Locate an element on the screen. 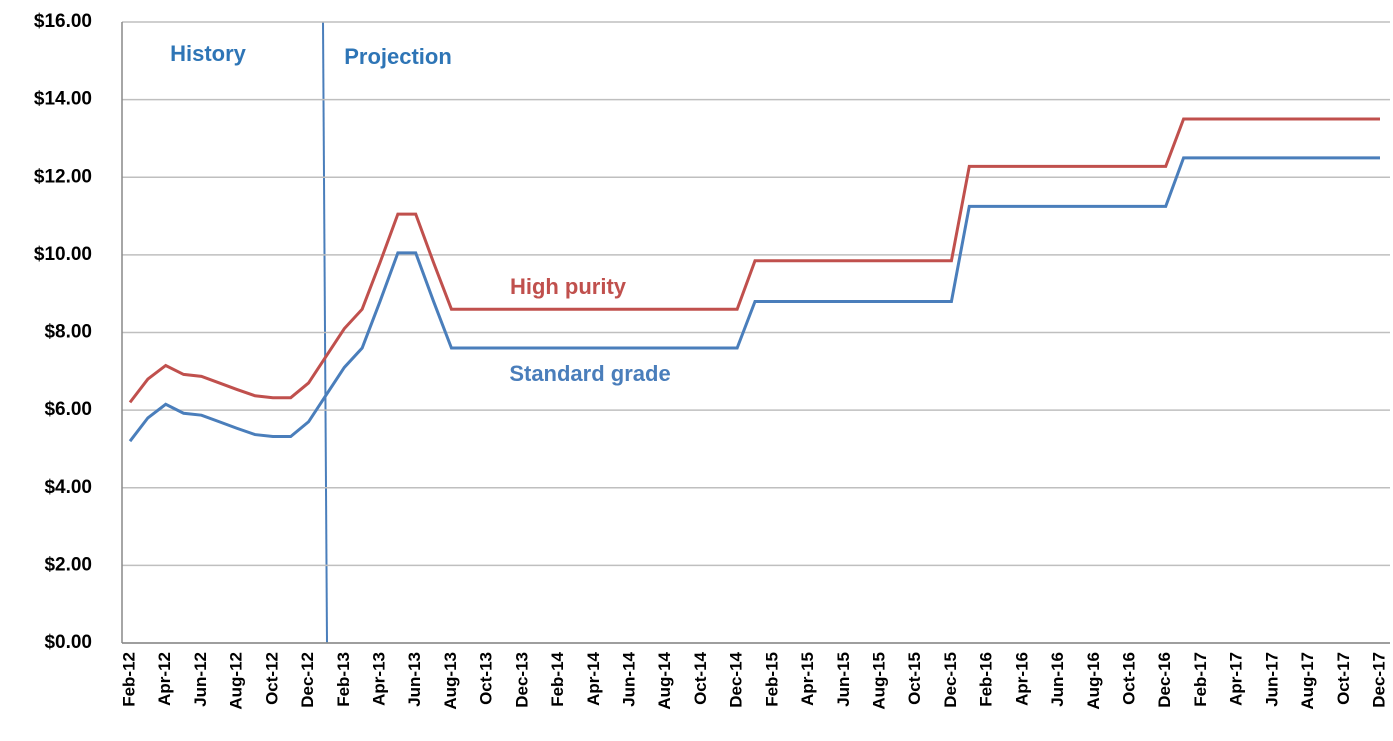 This screenshot has width=1393, height=741. x-tick-label: Jun-15 is located at coordinates (843, 679).